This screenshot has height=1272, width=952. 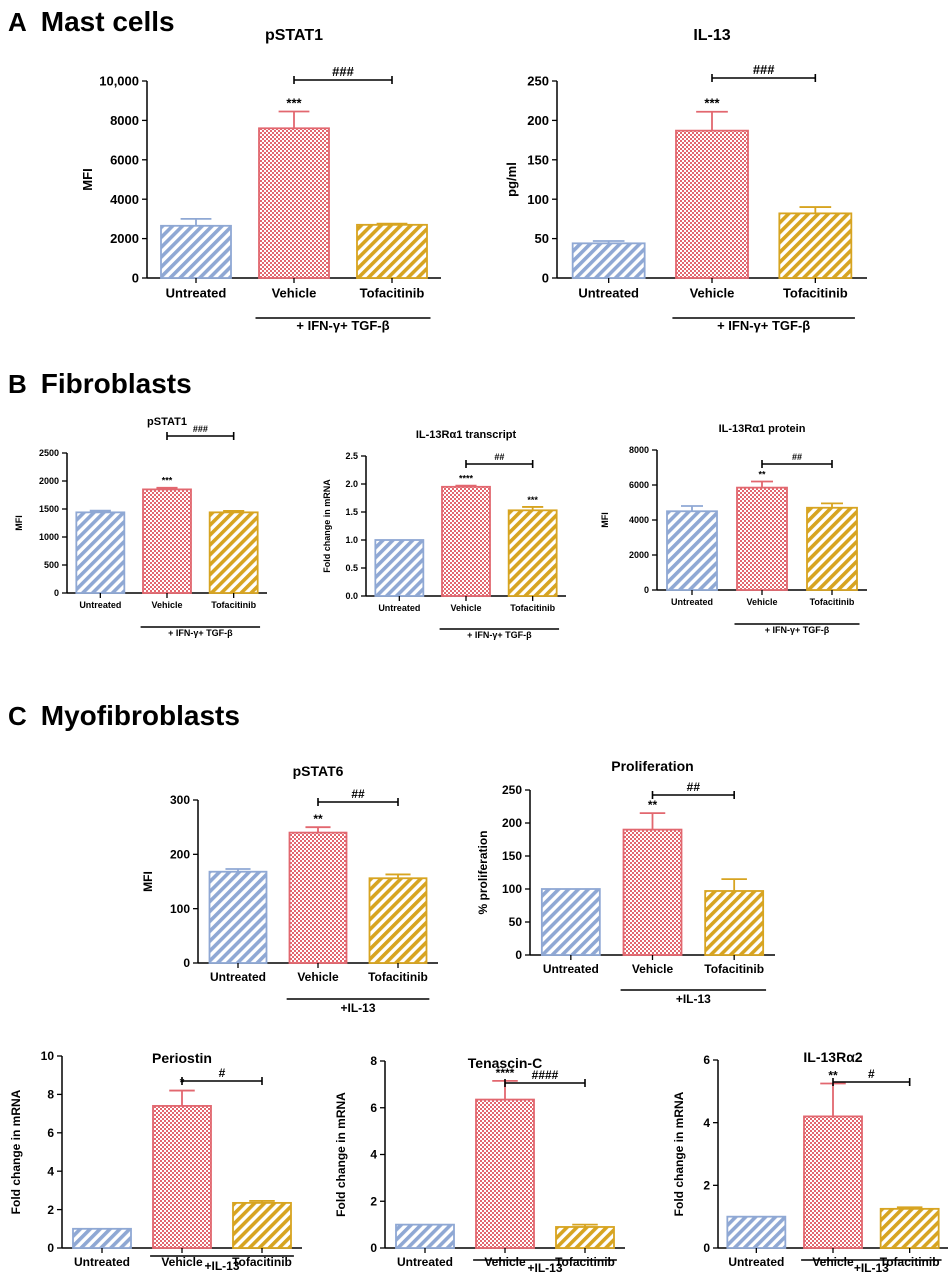 What do you see at coordinates (351, 596) in the screenshot?
I see `y-tick-label: 0.0` at bounding box center [351, 596].